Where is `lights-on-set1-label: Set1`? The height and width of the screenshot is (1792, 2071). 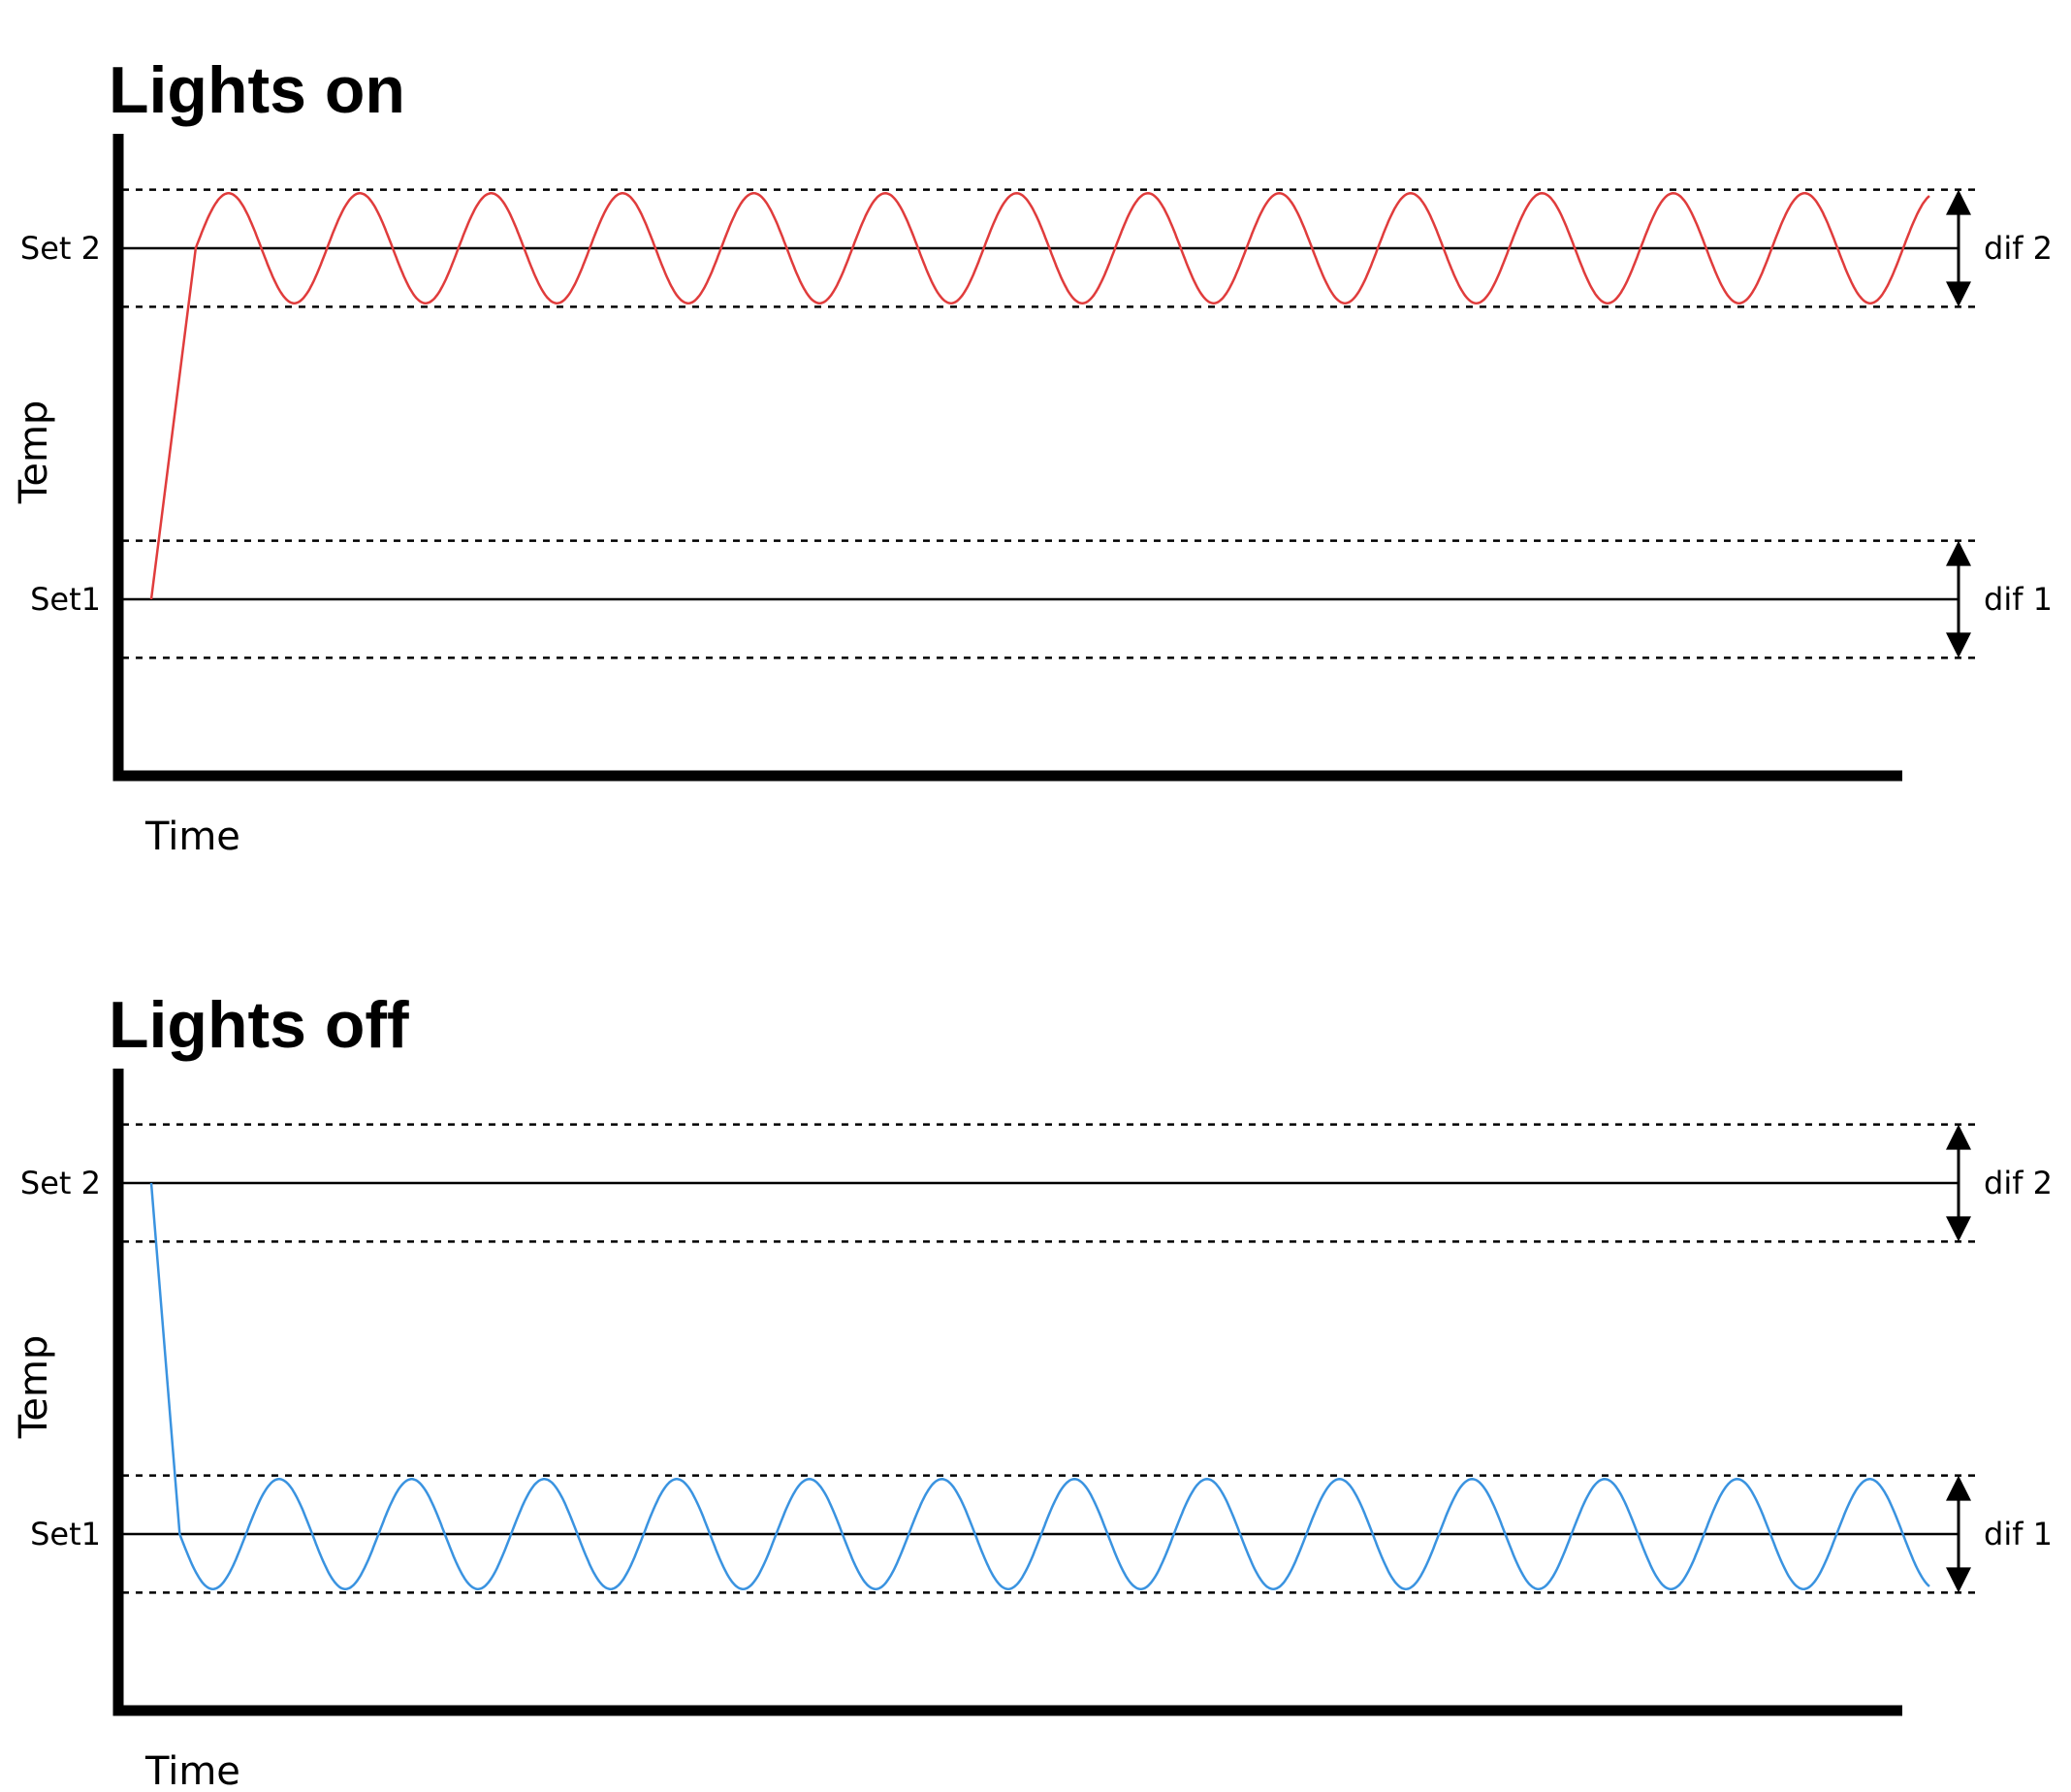 lights-on-set1-label: Set1 is located at coordinates (65, 599).